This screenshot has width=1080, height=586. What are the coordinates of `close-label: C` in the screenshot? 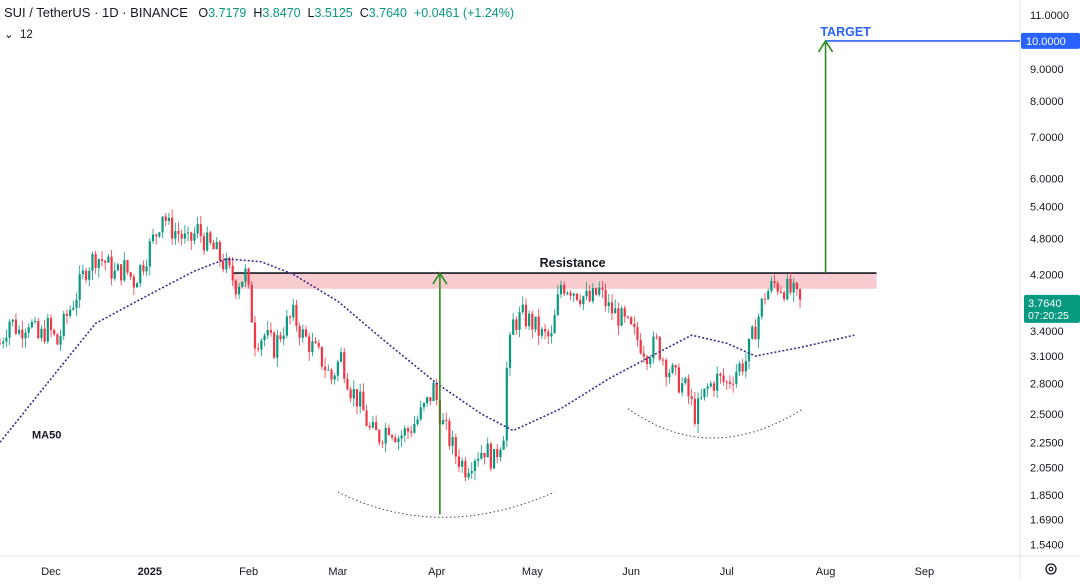 It's located at (364, 13).